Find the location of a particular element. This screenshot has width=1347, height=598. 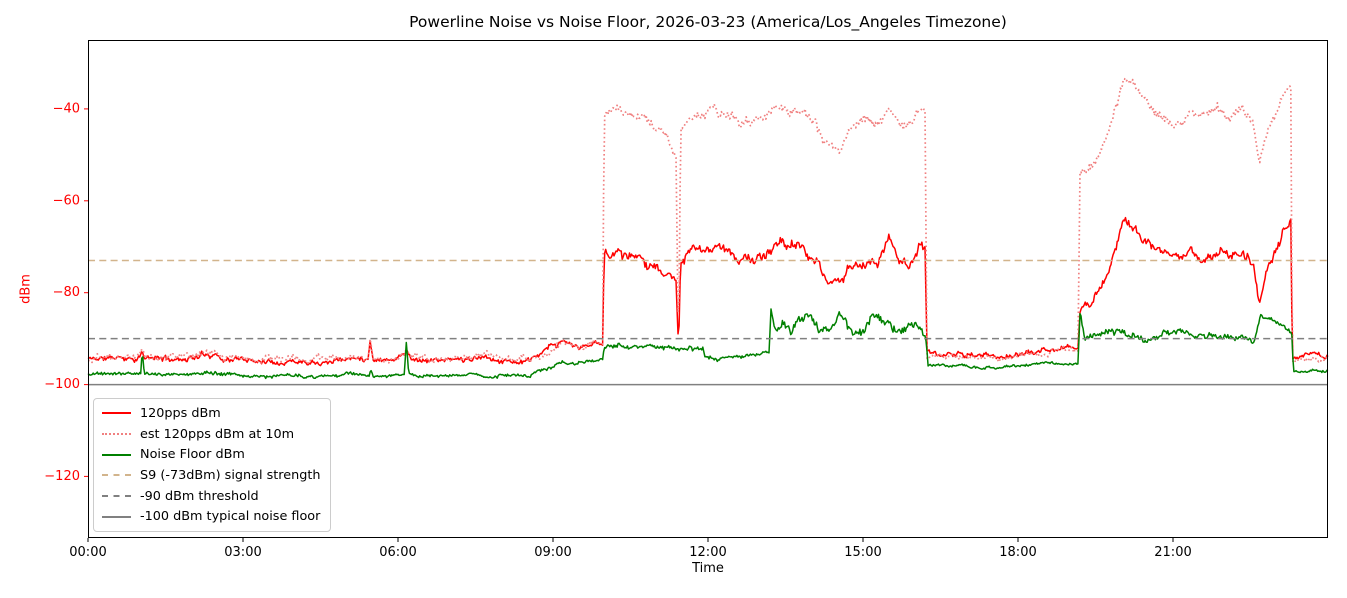

y-axis-label: dBm is located at coordinates (26, 289).